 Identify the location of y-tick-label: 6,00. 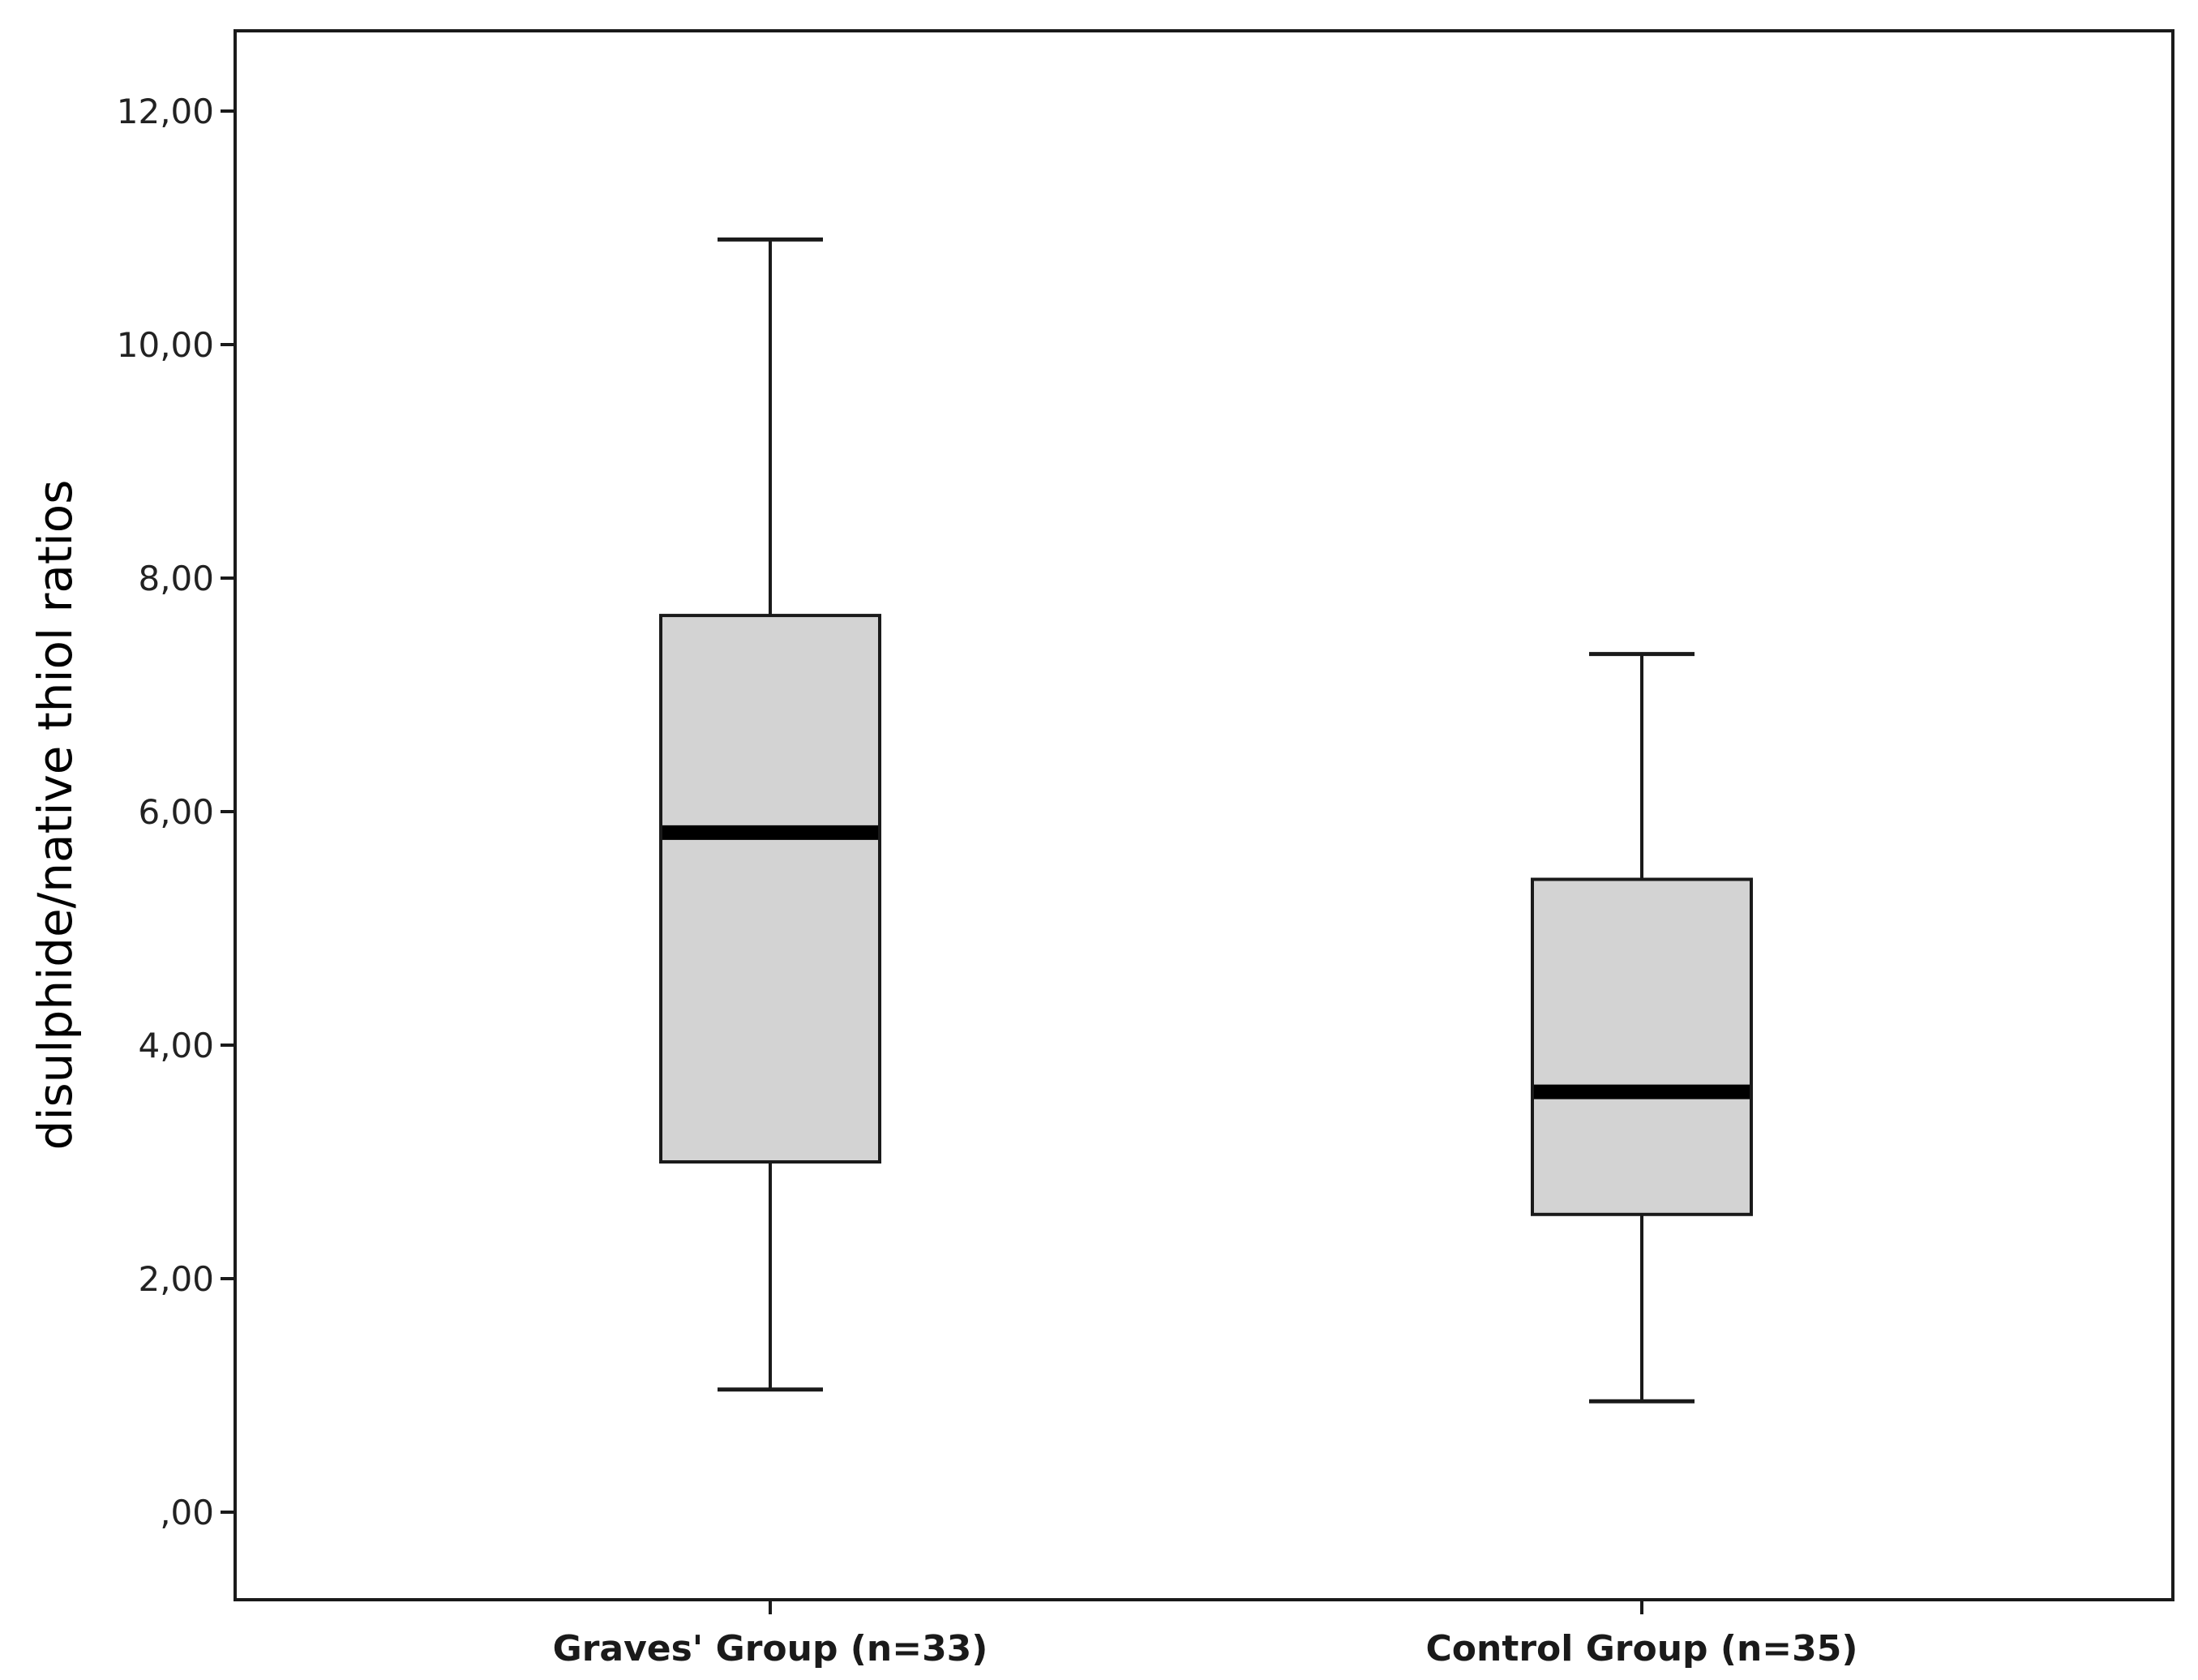
(176, 812).